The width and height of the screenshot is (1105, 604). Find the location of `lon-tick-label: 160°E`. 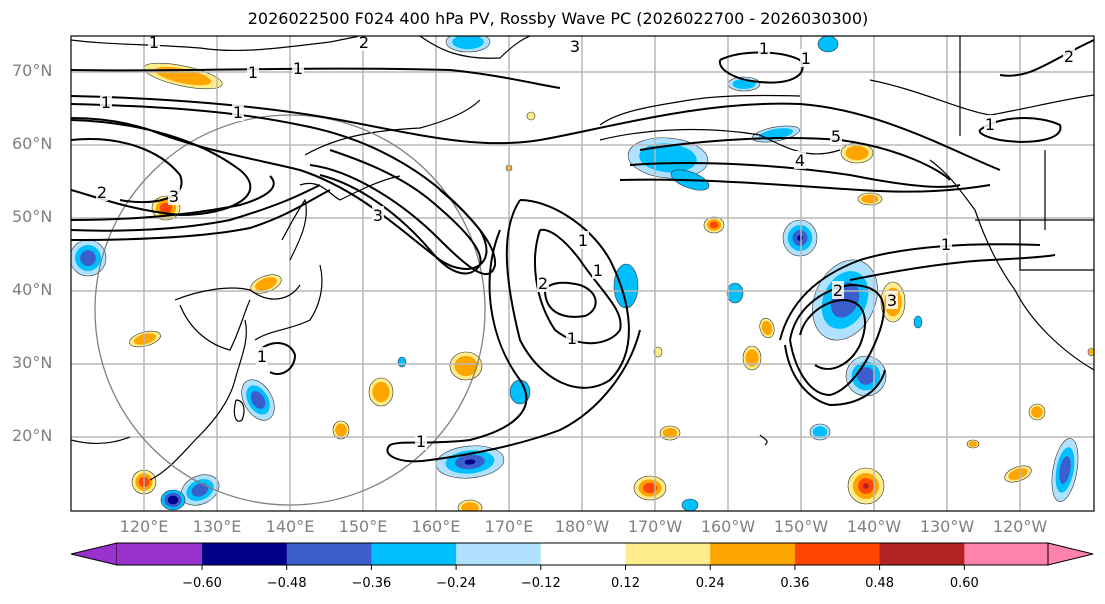

lon-tick-label: 160°E is located at coordinates (436, 526).